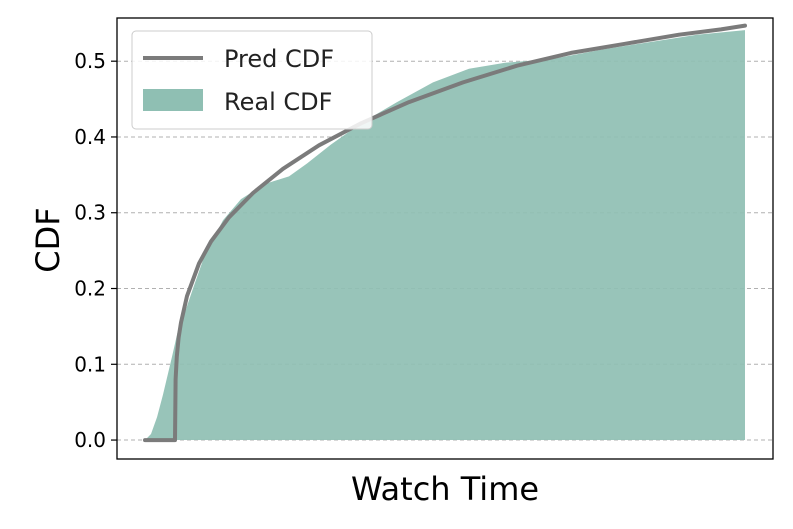 The height and width of the screenshot is (529, 793). Describe the element at coordinates (90, 289) in the screenshot. I see `y-tick-label-2: 0.2` at that location.